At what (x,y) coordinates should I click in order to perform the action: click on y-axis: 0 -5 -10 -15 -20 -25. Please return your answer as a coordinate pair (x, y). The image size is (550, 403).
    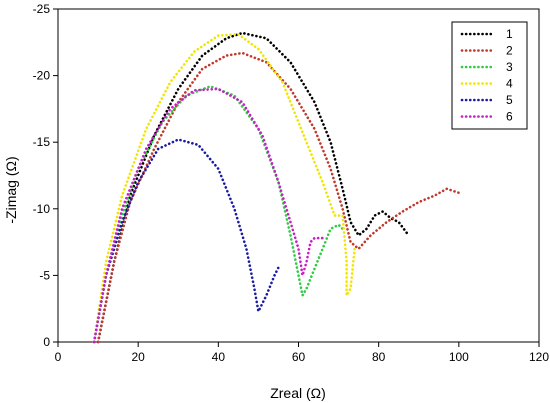
    Looking at the image, I should click on (45, 175).